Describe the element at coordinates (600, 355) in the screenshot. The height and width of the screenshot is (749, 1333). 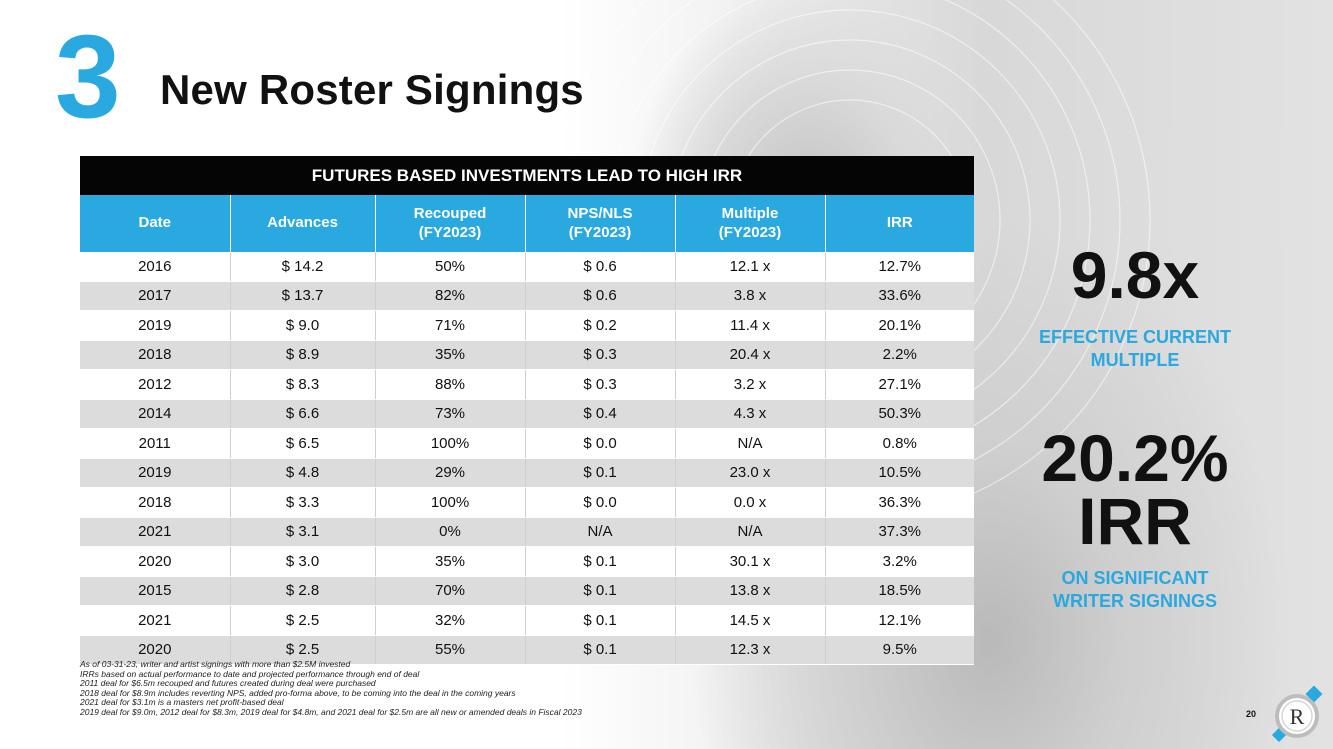
I see `cell-nps: $ 0.3` at that location.